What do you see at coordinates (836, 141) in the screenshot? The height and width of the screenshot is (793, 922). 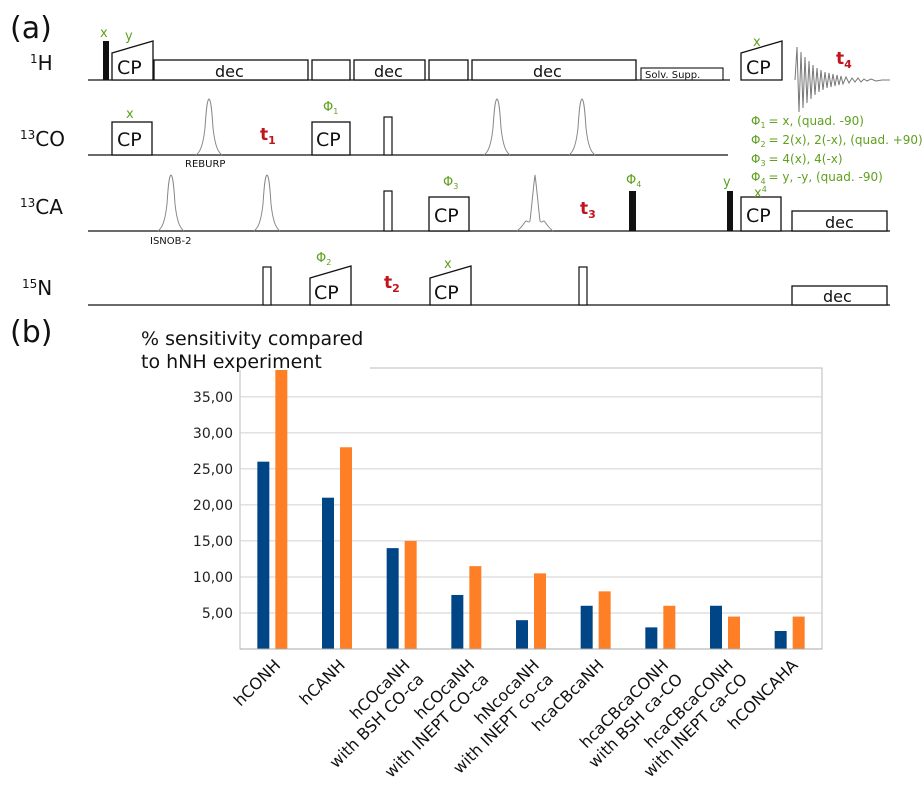 I see `phase-legend-line-2: Φ2 = 2(x), 2(-x), (quad. +90)` at bounding box center [836, 141].